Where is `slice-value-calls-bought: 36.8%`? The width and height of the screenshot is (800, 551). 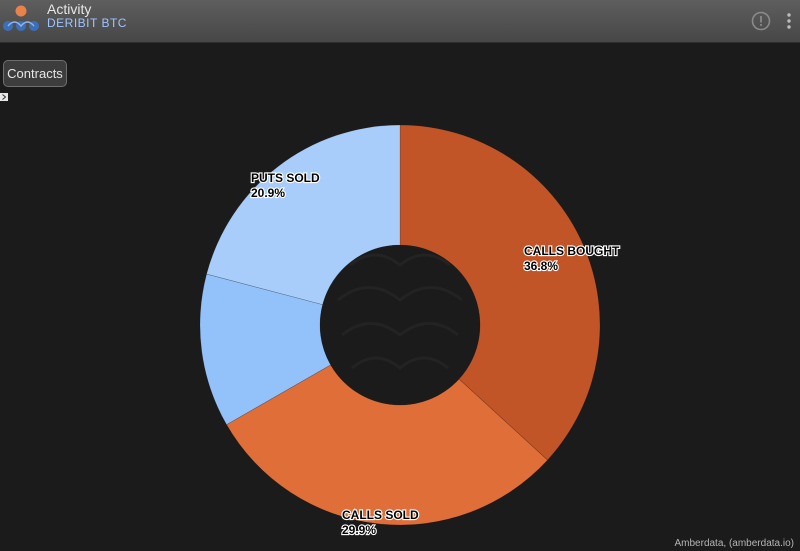 slice-value-calls-bought: 36.8% is located at coordinates (541, 266).